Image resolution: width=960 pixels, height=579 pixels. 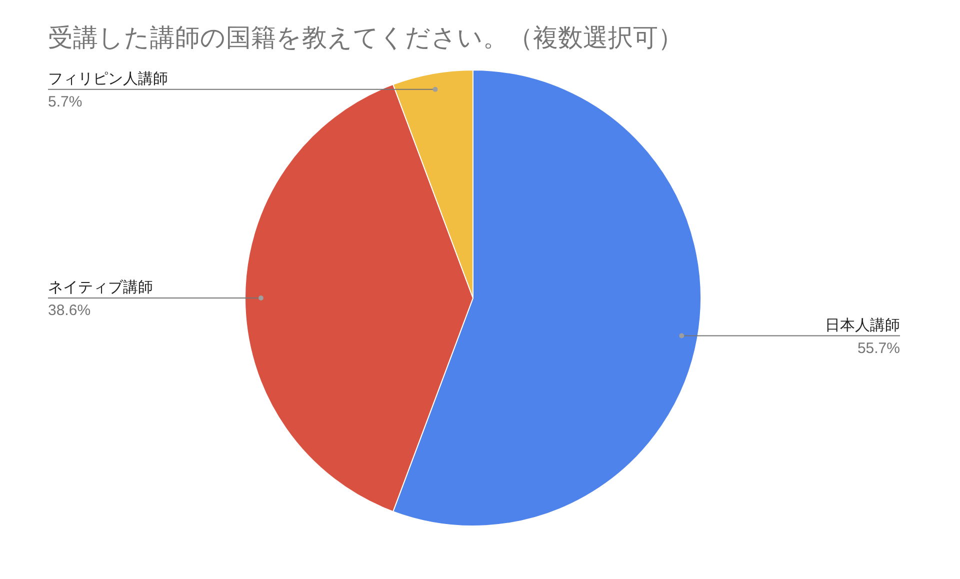 What do you see at coordinates (365, 38) in the screenshot?
I see `chart-title: 受講した講師の国籍を教えてください。（複数選択可）` at bounding box center [365, 38].